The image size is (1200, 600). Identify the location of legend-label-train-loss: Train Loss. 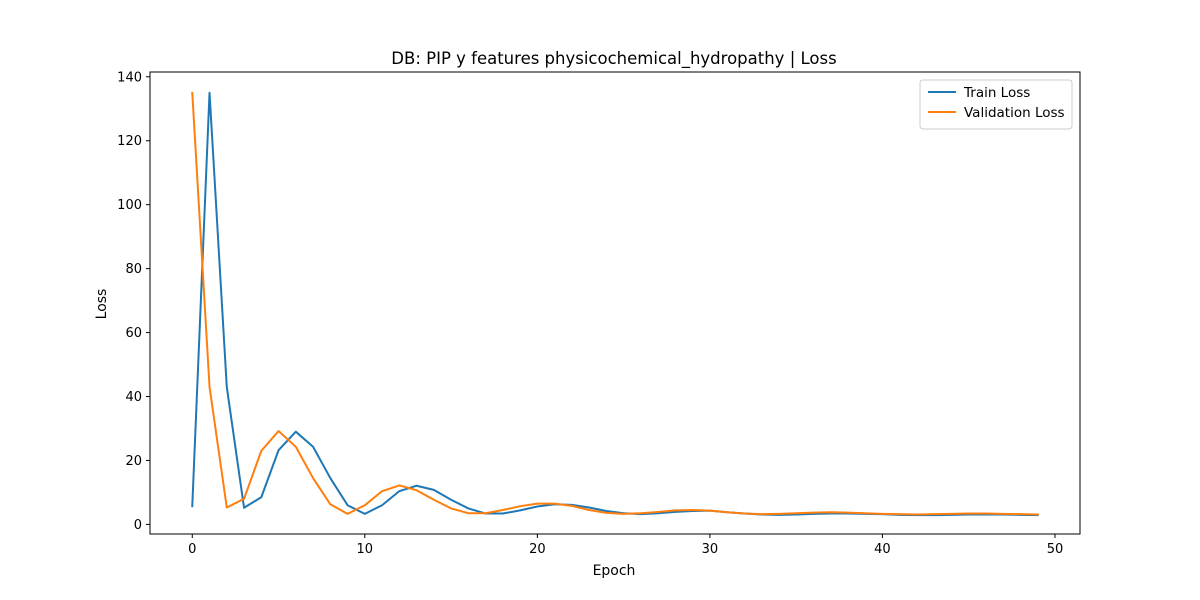
(996, 93).